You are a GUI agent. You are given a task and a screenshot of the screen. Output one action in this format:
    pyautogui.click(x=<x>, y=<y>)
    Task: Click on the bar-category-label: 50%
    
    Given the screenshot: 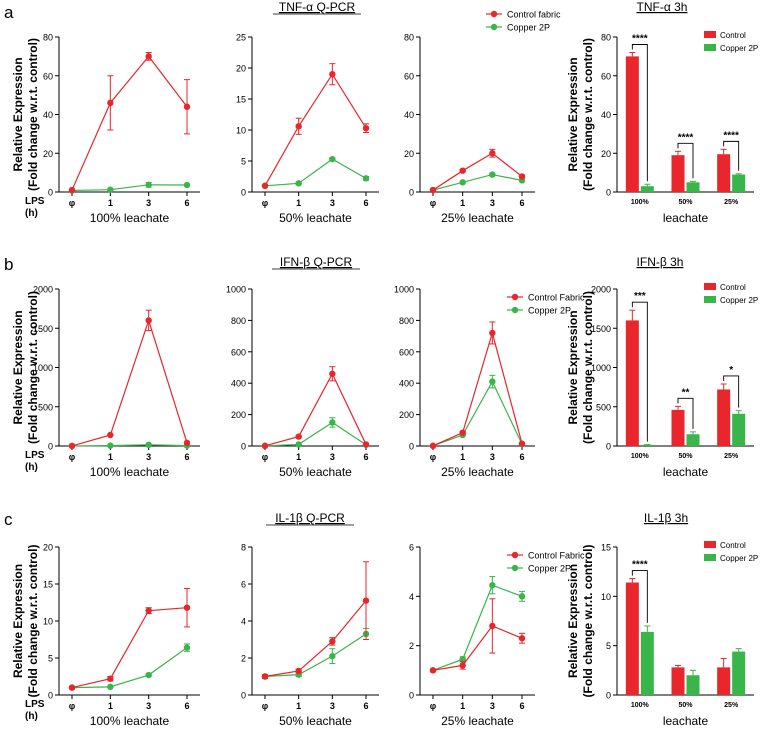 What is the action you would take?
    pyautogui.click(x=685, y=705)
    